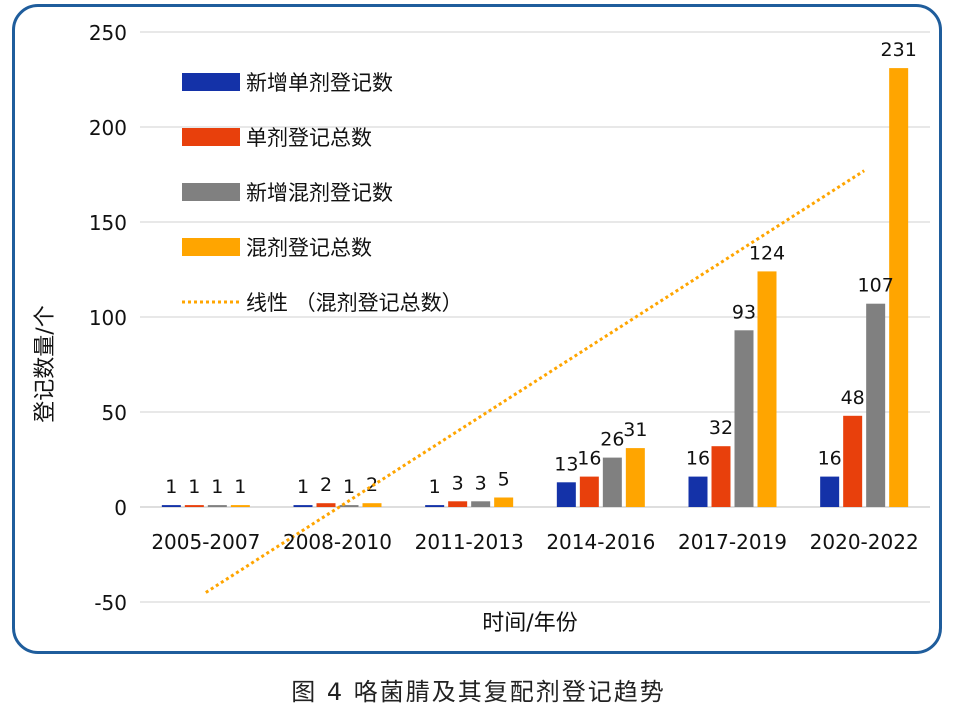 This screenshot has height=709, width=957. Describe the element at coordinates (721, 428) in the screenshot. I see `data-label: 32` at that location.